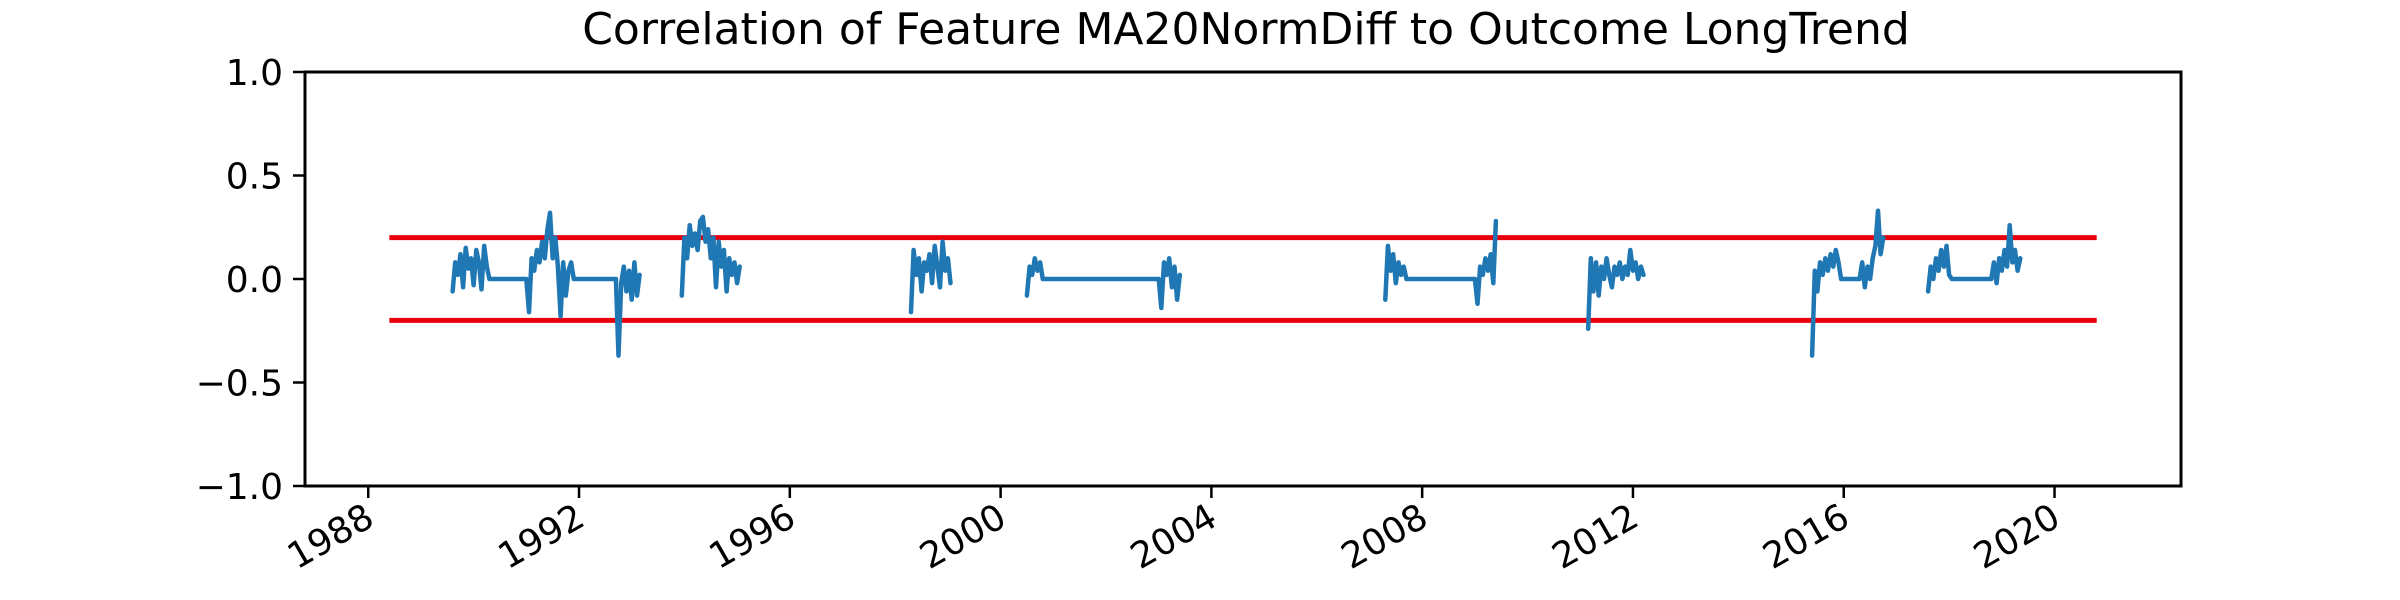 The height and width of the screenshot is (600, 2400). What do you see at coordinates (254, 177) in the screenshot?
I see `y-tick-label: 0.5` at bounding box center [254, 177].